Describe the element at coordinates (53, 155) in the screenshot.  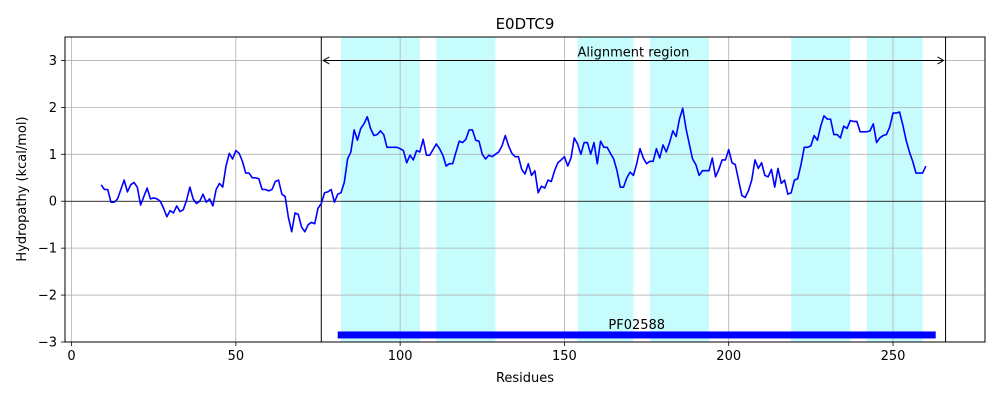
I see `y-tick-label: 1` at that location.